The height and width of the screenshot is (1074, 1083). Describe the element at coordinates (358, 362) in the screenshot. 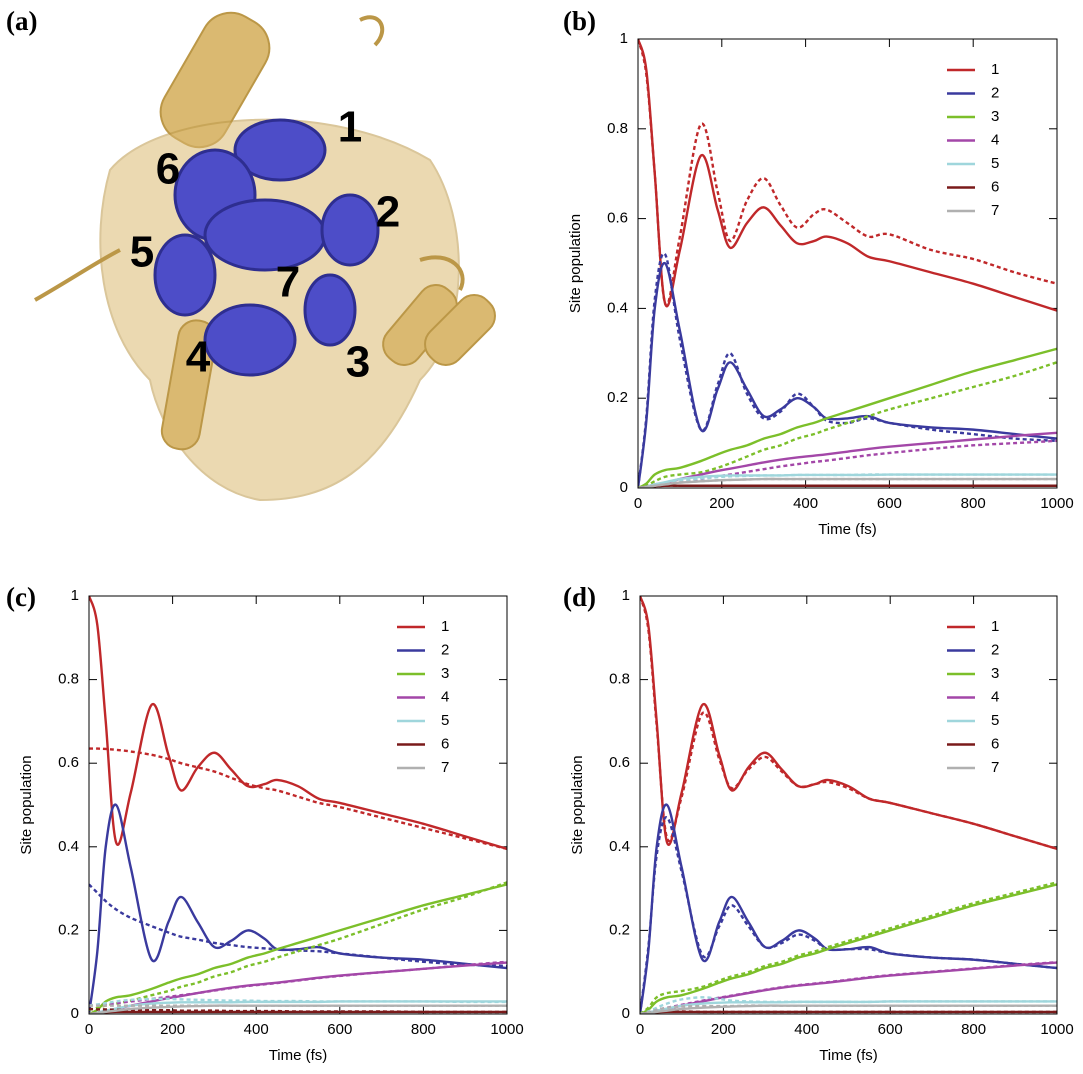

I see `site-label: 3` at that location.